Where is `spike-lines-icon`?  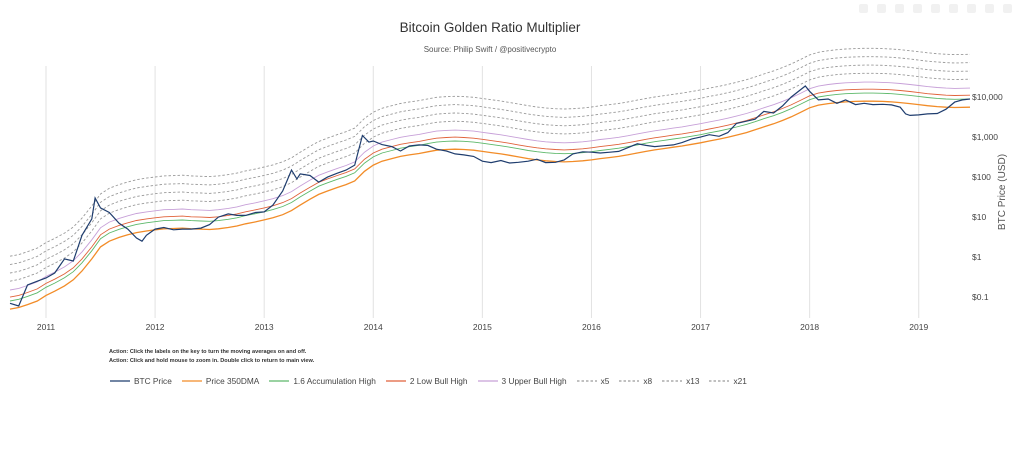
spike-lines-icon is located at coordinates (989, 8).